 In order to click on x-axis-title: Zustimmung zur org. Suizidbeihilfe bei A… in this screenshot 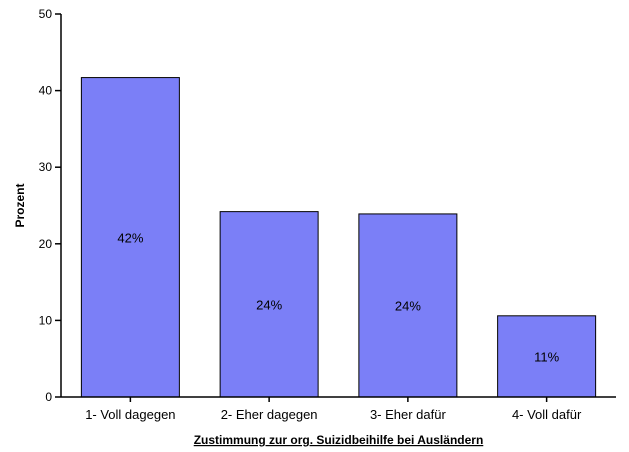, I will do `click(339, 440)`.